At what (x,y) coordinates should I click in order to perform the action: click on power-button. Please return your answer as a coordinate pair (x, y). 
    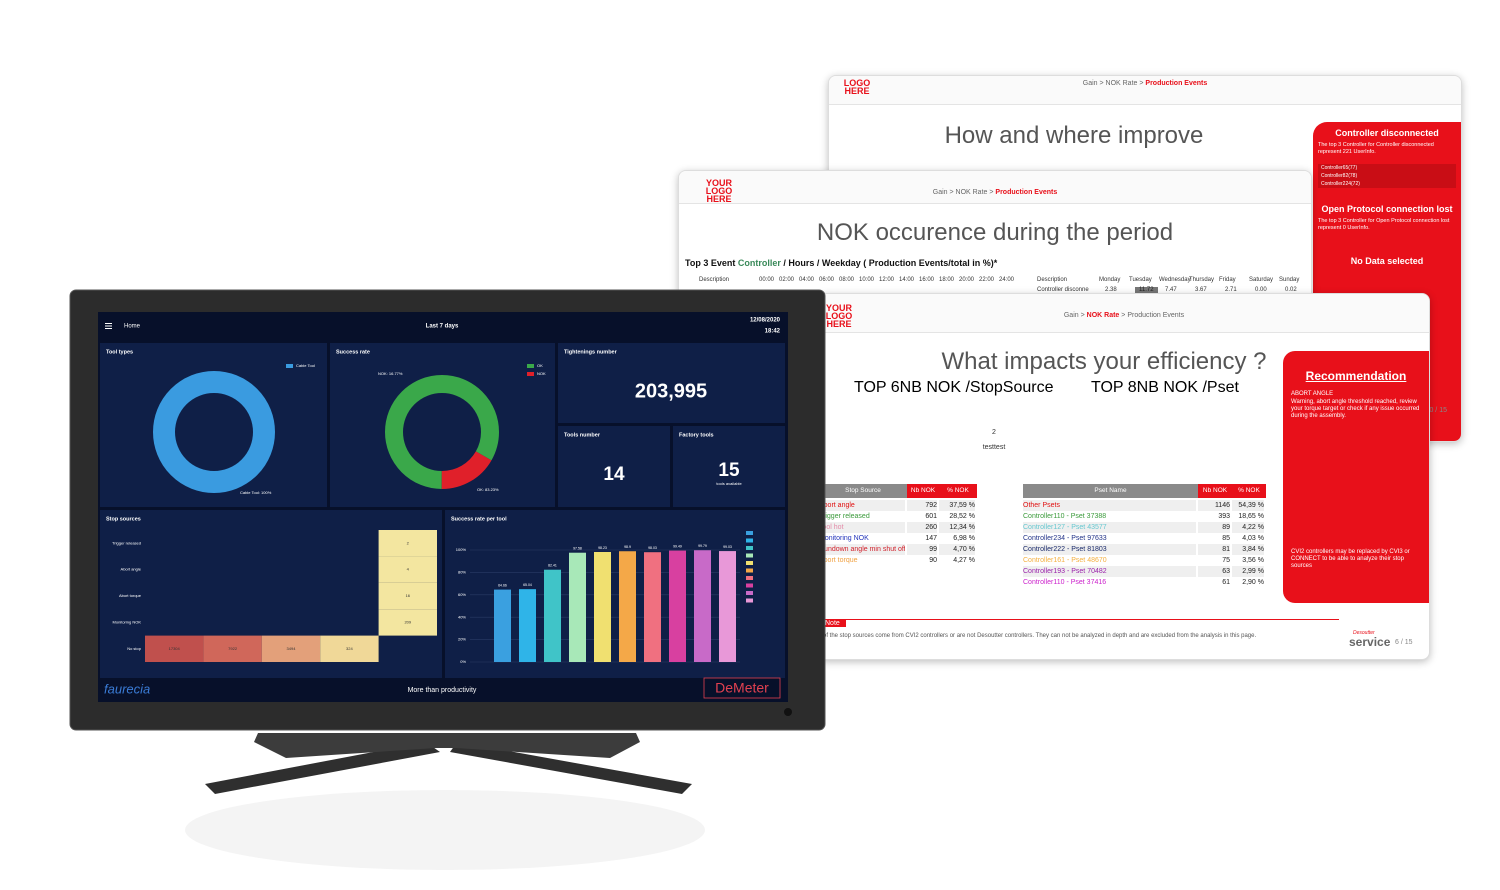
    Looking at the image, I should click on (788, 712).